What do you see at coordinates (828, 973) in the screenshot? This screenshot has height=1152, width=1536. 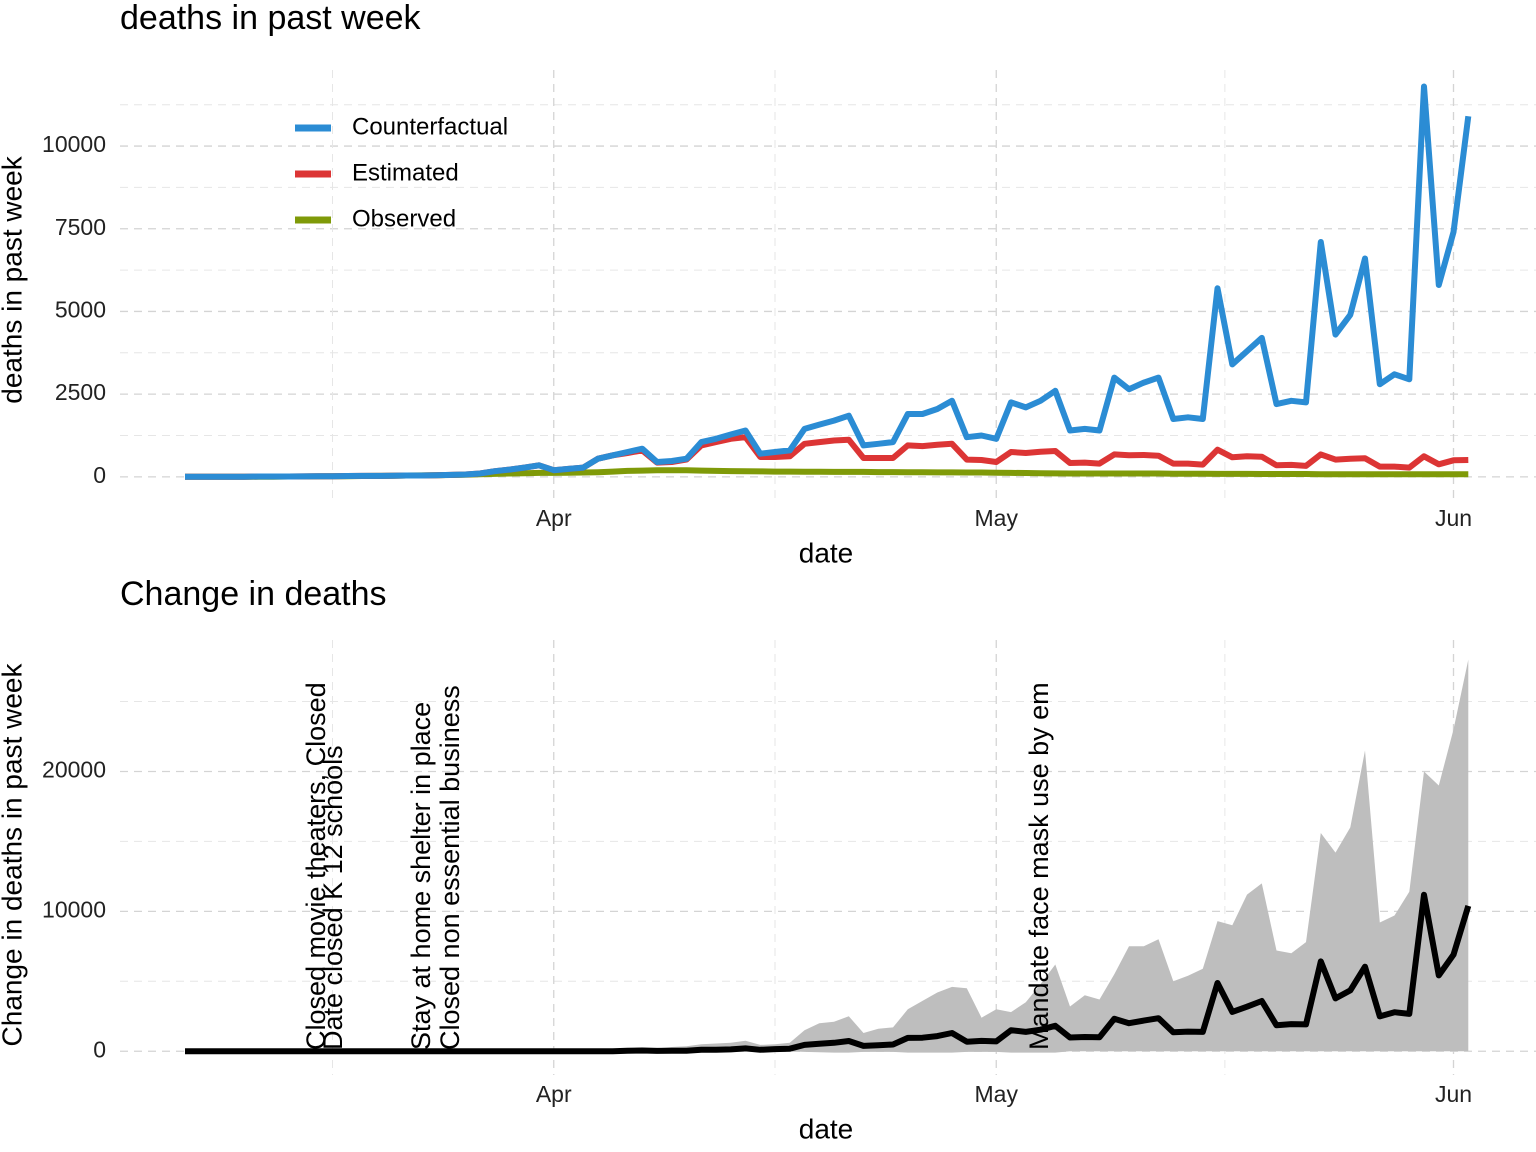 I see `line` at bounding box center [828, 973].